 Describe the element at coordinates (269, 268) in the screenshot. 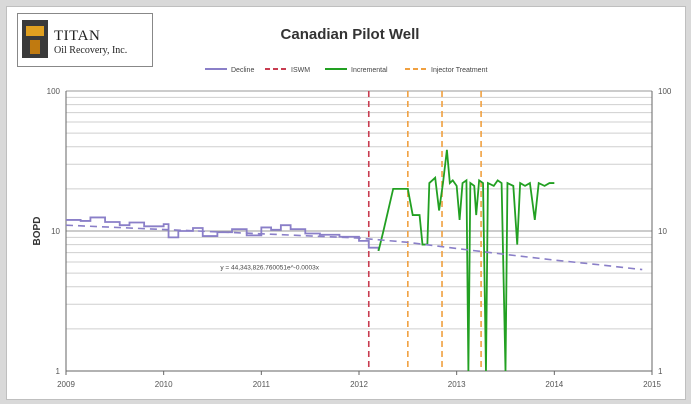

I see `trend-equation: y = 44,343,826.760051e^-0.0003x` at that location.